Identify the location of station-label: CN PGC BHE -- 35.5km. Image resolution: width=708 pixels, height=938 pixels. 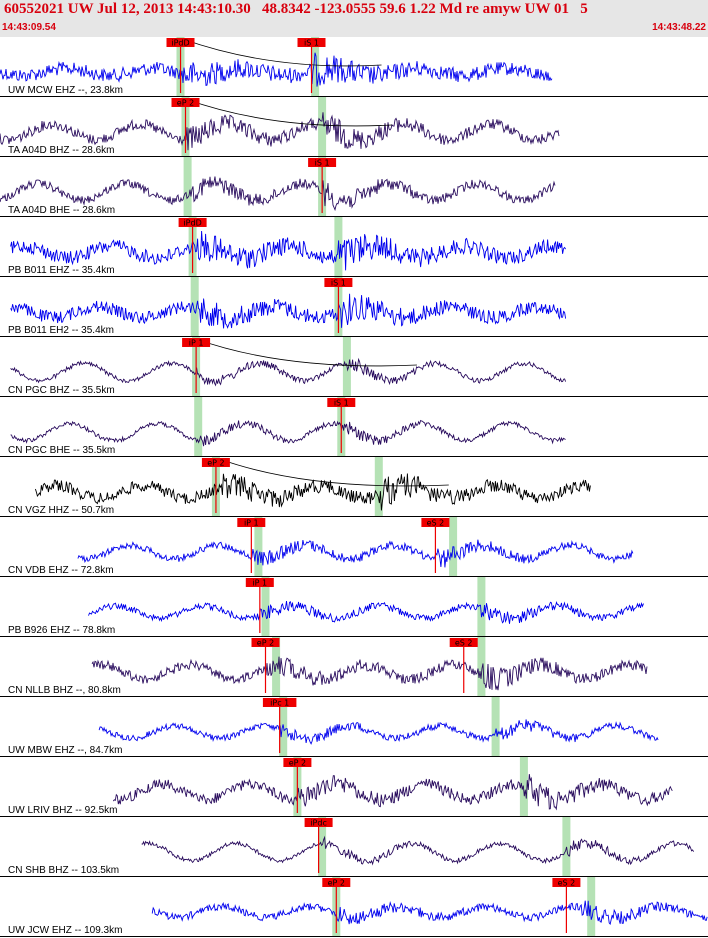
(61, 450).